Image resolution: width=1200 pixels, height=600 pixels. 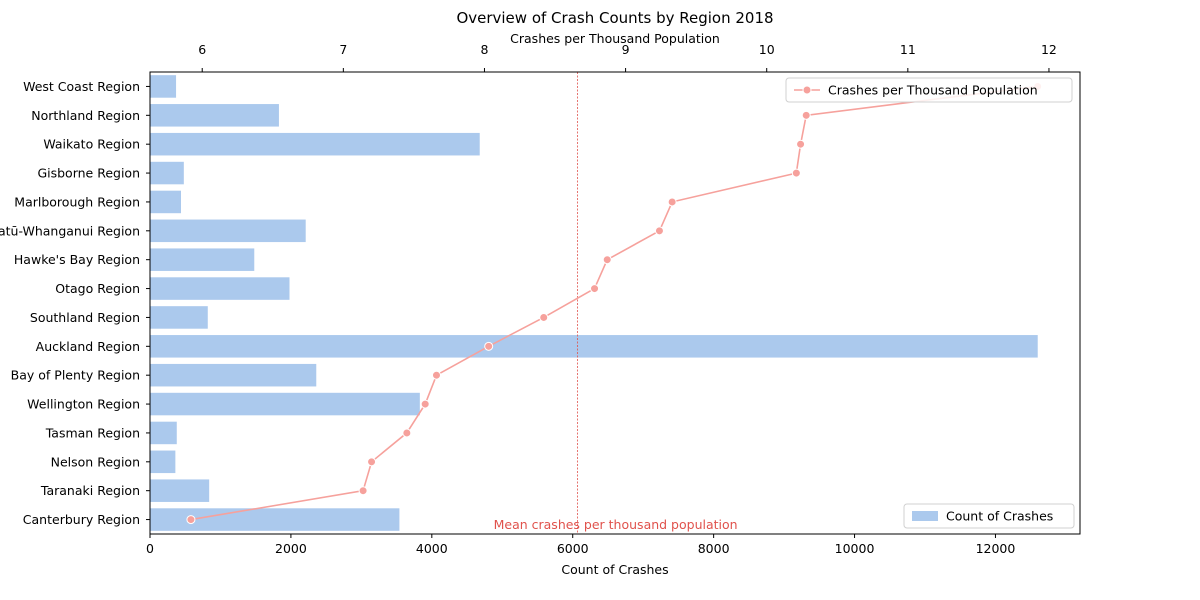 What do you see at coordinates (933, 90) in the screenshot?
I see `legend-label: Crashes per Thousand Population` at bounding box center [933, 90].